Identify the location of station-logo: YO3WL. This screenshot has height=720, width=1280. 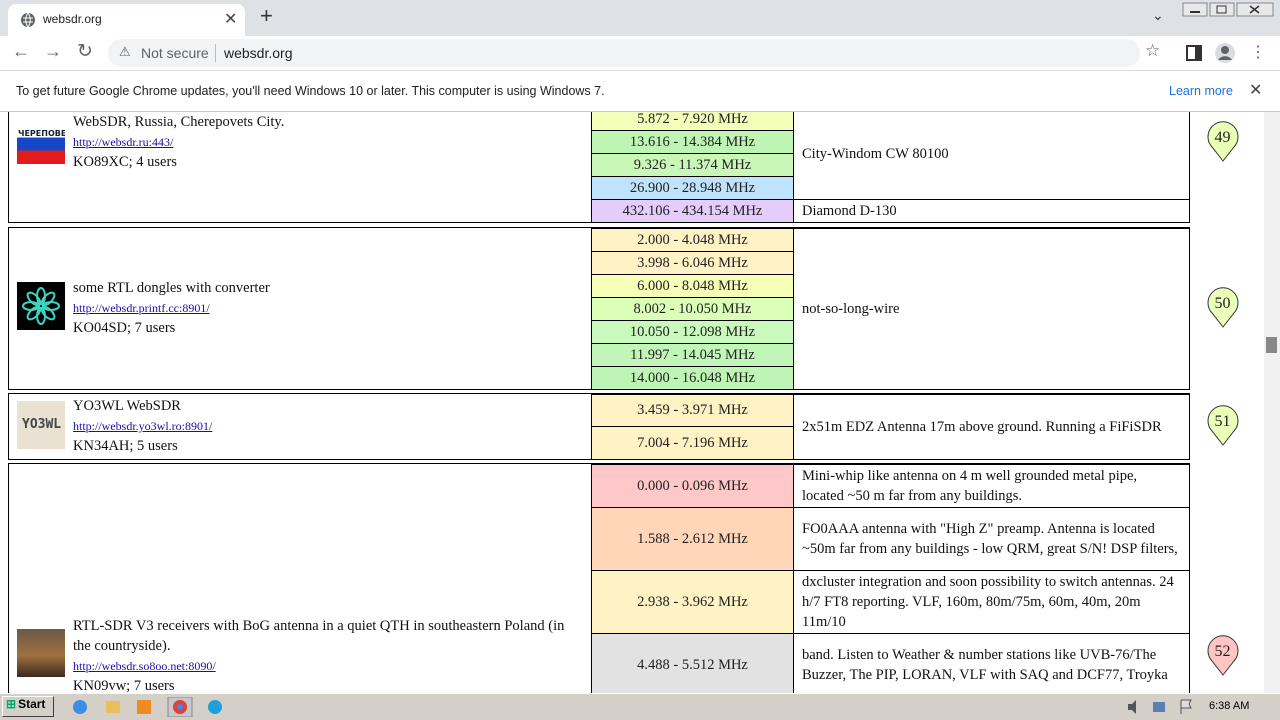
(41, 425).